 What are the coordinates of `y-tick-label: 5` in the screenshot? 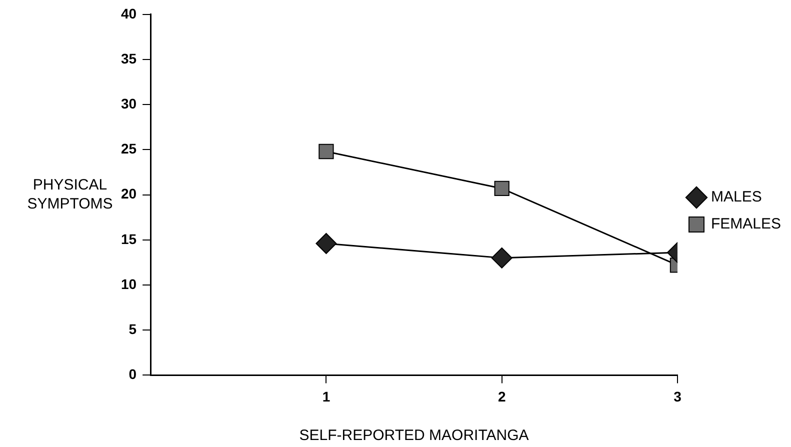 It's located at (132, 328).